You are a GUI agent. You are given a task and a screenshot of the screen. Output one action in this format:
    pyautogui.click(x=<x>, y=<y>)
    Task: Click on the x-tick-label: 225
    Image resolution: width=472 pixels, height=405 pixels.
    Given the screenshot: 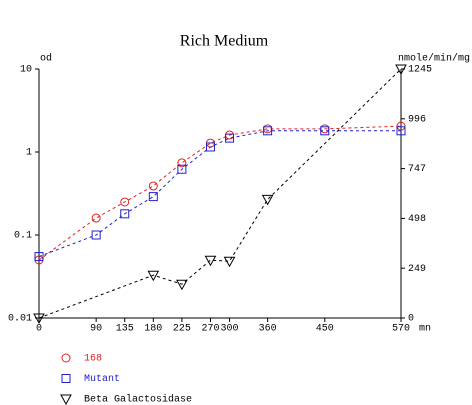 What is the action you would take?
    pyautogui.click(x=182, y=329)
    